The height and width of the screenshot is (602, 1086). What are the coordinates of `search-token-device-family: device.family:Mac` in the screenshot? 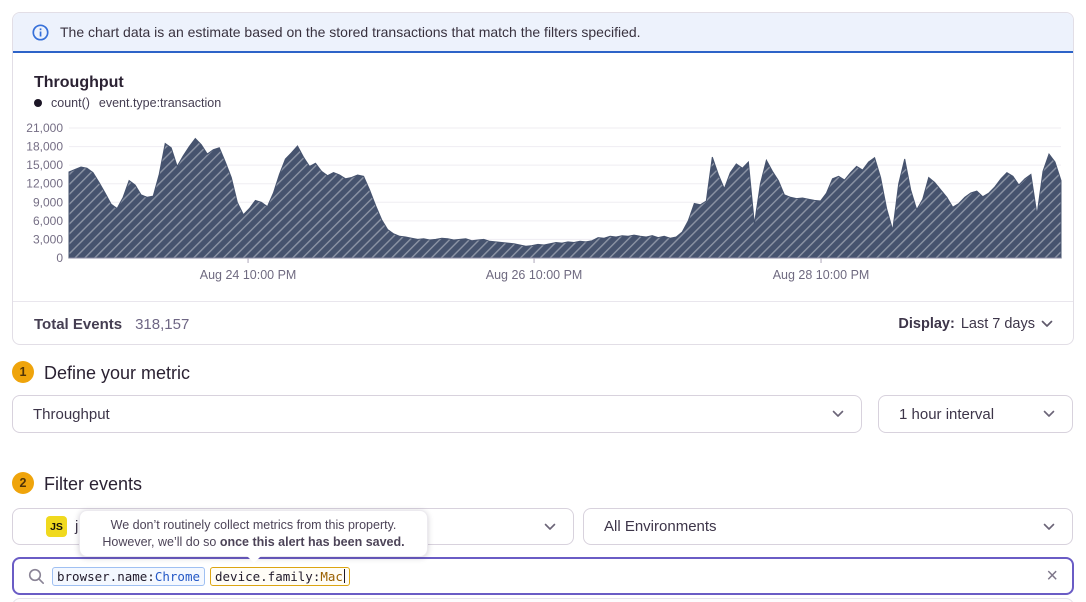 It's located at (280, 576).